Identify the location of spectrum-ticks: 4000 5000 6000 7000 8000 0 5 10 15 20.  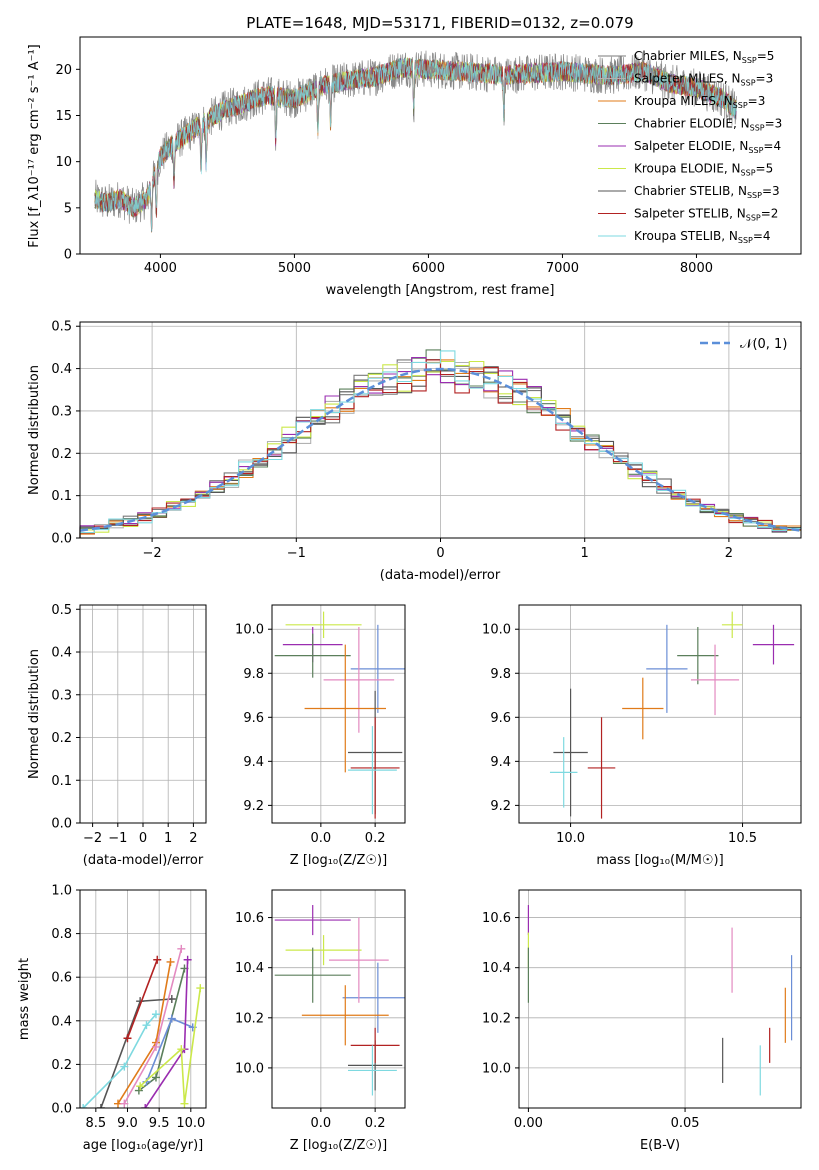
(384, 169).